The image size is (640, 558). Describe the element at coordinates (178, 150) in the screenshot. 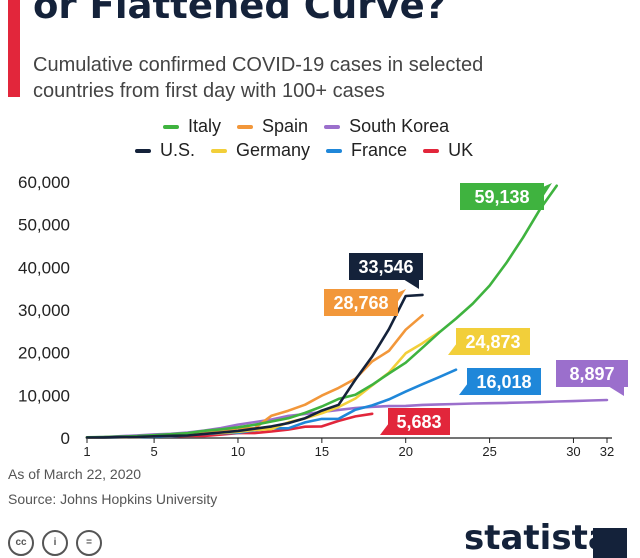

I see `legend-label-us: U.S.` at that location.